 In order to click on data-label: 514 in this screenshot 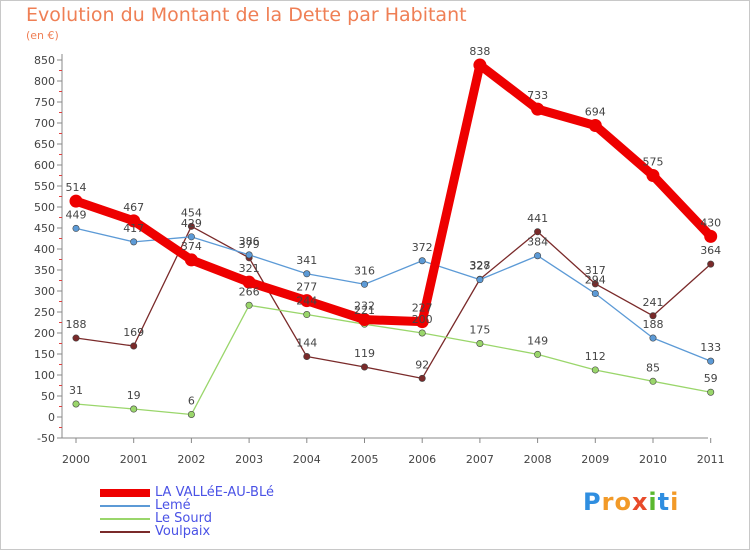, I will do `click(76, 187)`.